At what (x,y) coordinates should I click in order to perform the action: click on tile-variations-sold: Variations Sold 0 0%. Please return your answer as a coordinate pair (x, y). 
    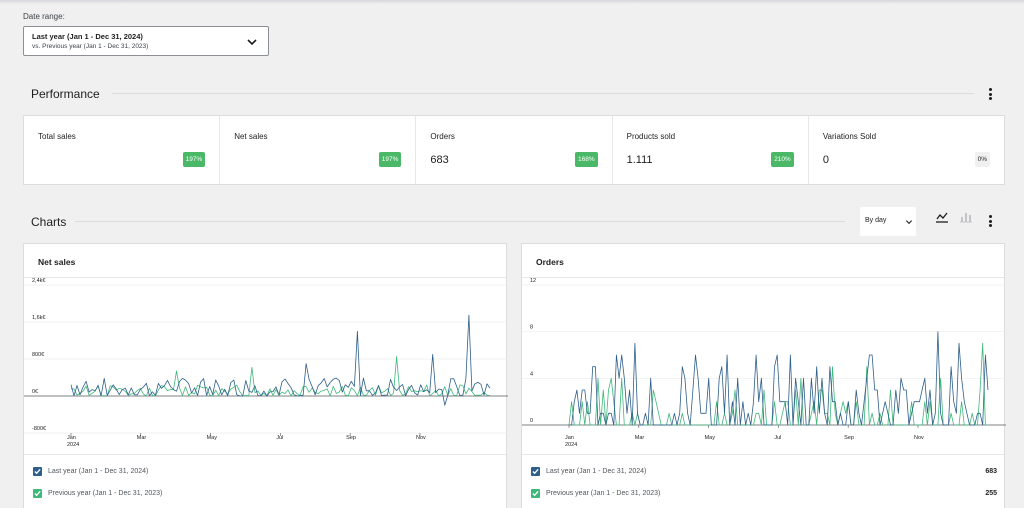
    Looking at the image, I should click on (906, 150).